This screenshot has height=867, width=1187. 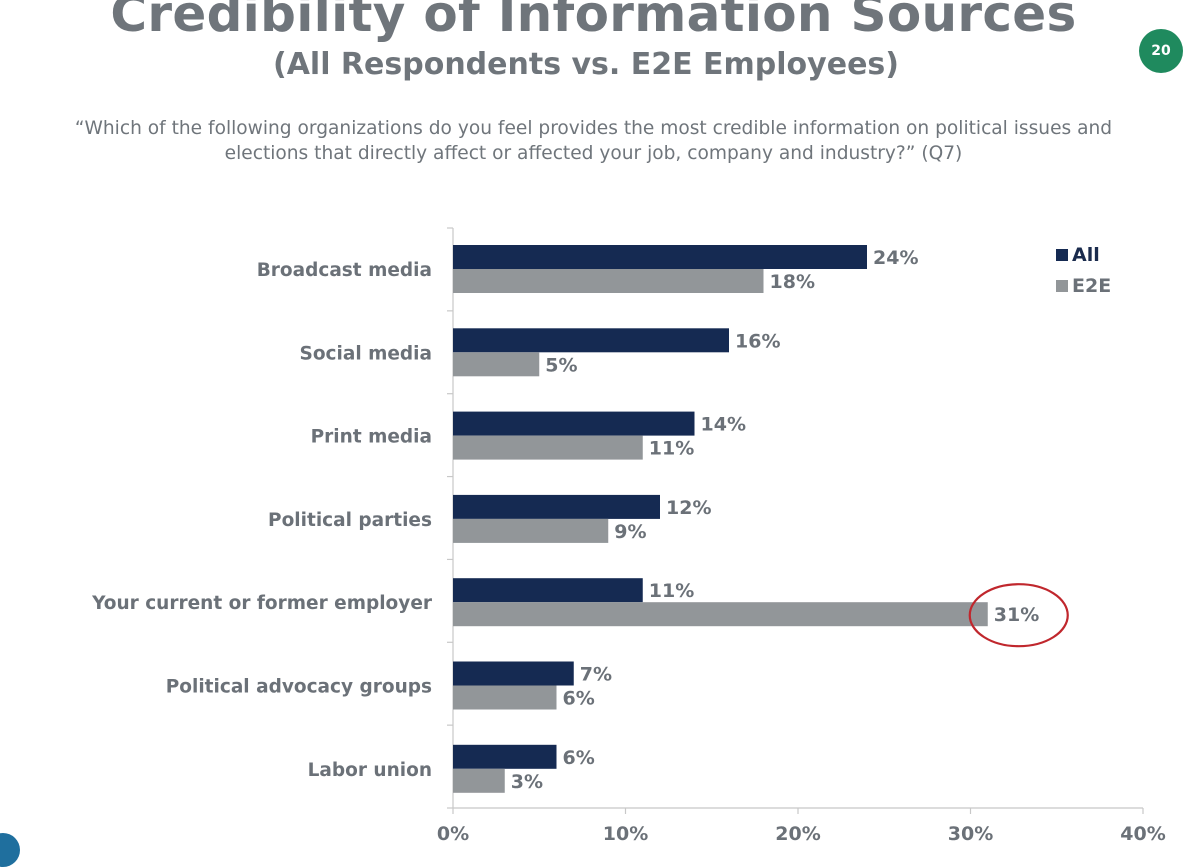 I want to click on data-label-all: 12%, so click(x=688, y=508).